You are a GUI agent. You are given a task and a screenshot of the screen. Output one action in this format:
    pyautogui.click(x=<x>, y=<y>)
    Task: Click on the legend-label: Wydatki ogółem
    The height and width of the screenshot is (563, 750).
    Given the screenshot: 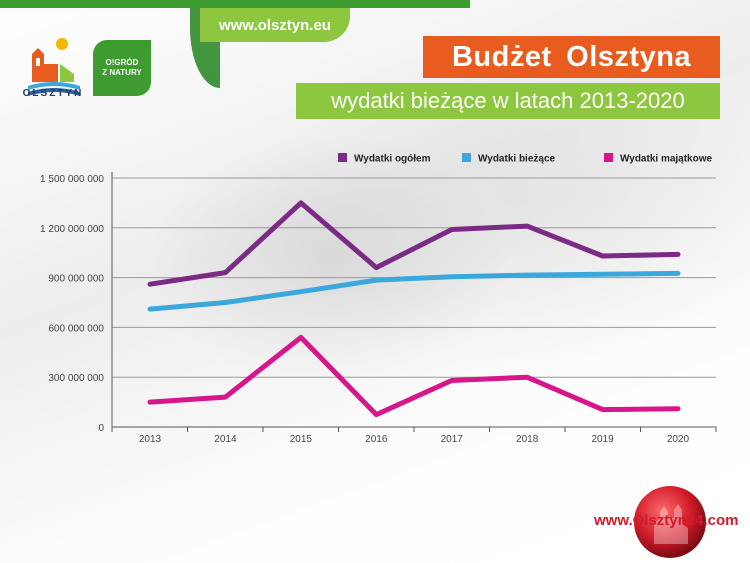 What is the action you would take?
    pyautogui.click(x=392, y=159)
    